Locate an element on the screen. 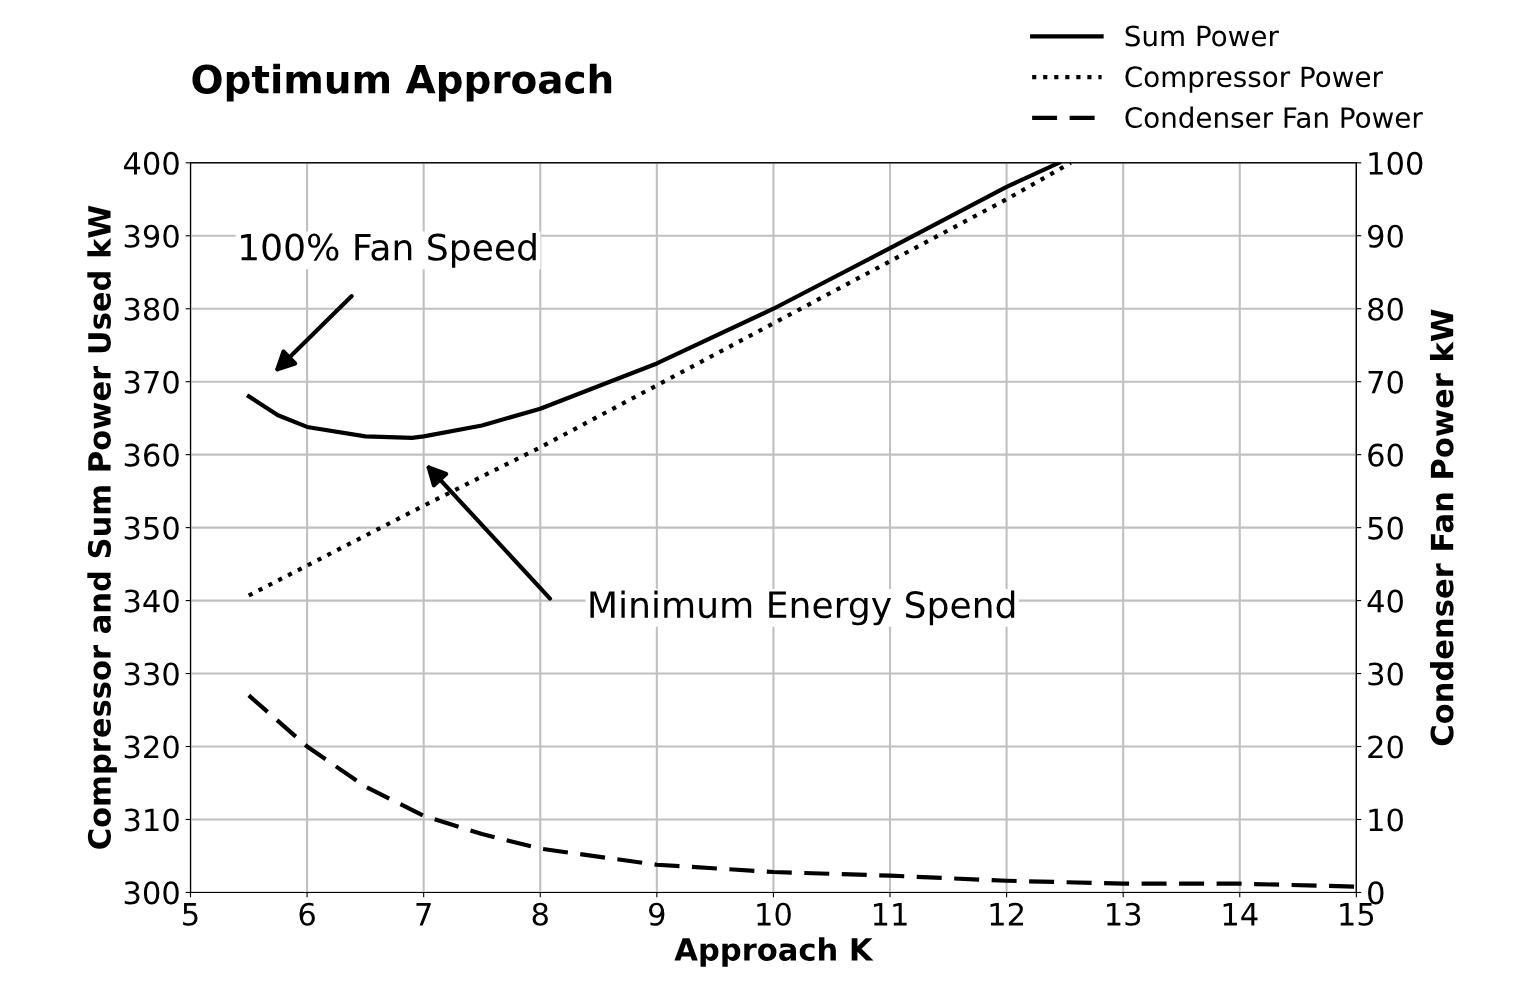 Image resolution: width=1524 pixels, height=1005 pixels. y2-axis-title: Condenser Fan Power kW is located at coordinates (1441, 527).